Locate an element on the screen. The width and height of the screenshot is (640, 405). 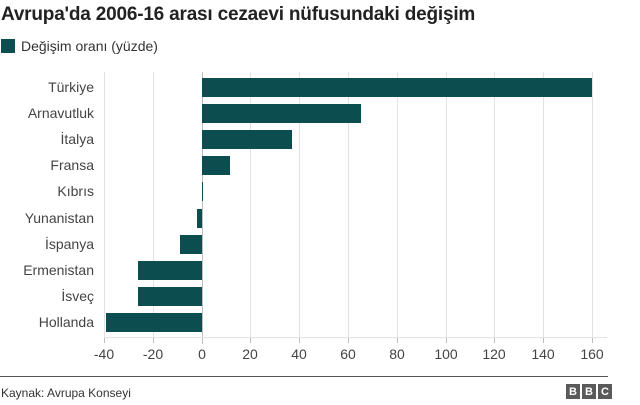
bbc-logo-letter: C is located at coordinates (605, 391).